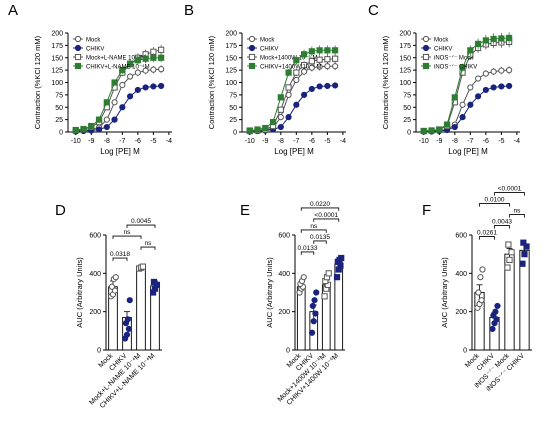  Describe the element at coordinates (294, 151) in the screenshot. I see `x-axis-label: Log [PE] M` at that location.